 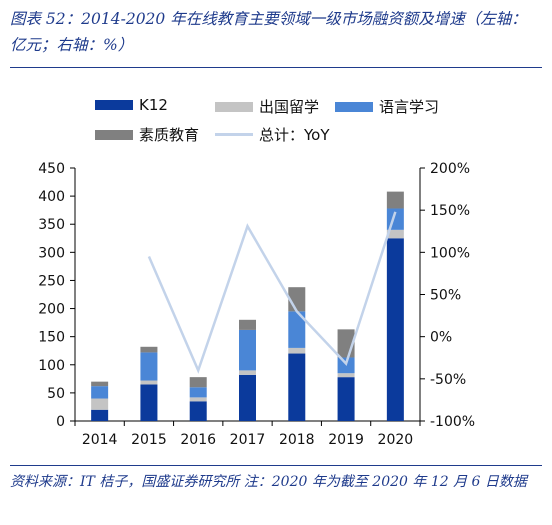 I want to click on legend-item-yoy: 总计：YoY, so click(x=272, y=134).